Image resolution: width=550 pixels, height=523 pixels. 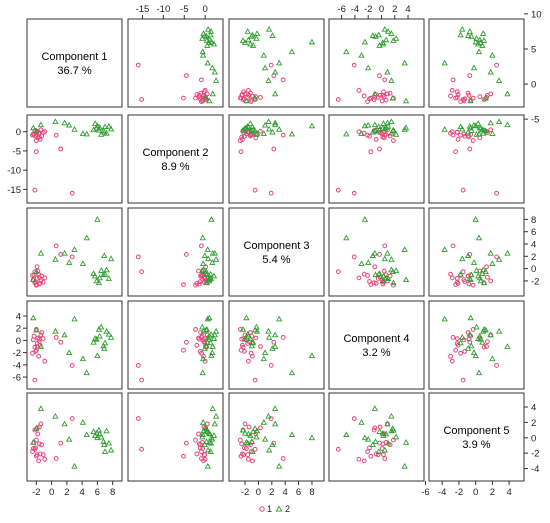 I want to click on diag-variance-3: 5.4 %, so click(x=276, y=260).